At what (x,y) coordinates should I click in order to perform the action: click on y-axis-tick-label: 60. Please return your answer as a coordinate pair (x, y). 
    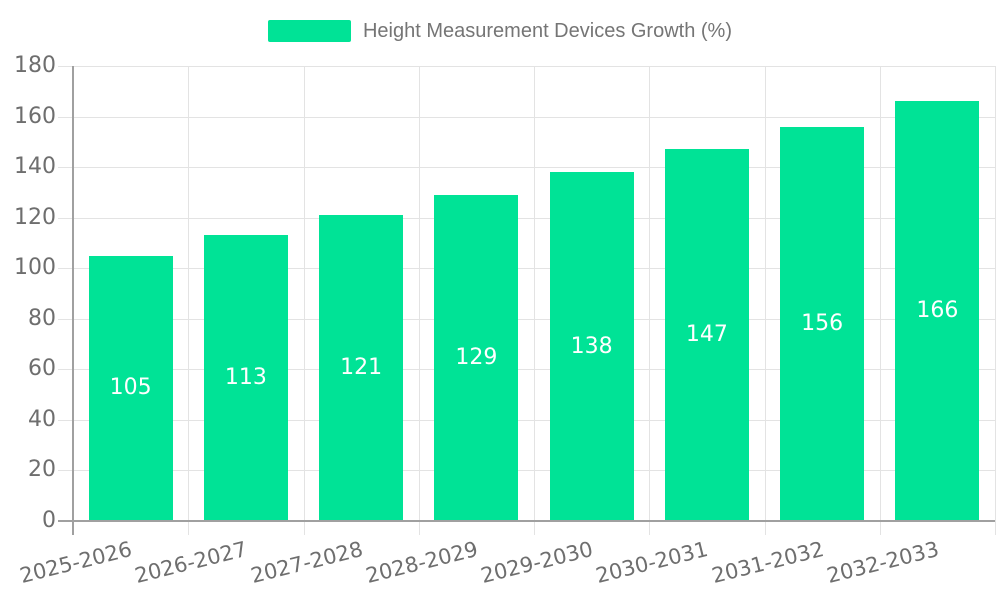
    Looking at the image, I should click on (42, 369).